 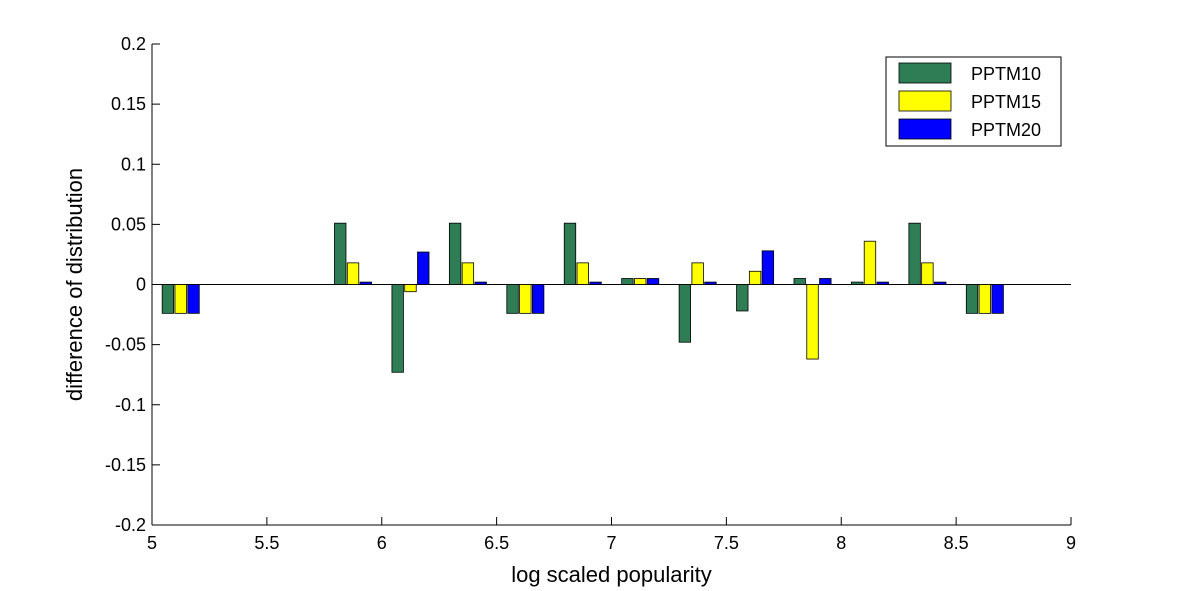 What do you see at coordinates (125, 345) in the screenshot?
I see `y-tick-label: -0.05` at bounding box center [125, 345].